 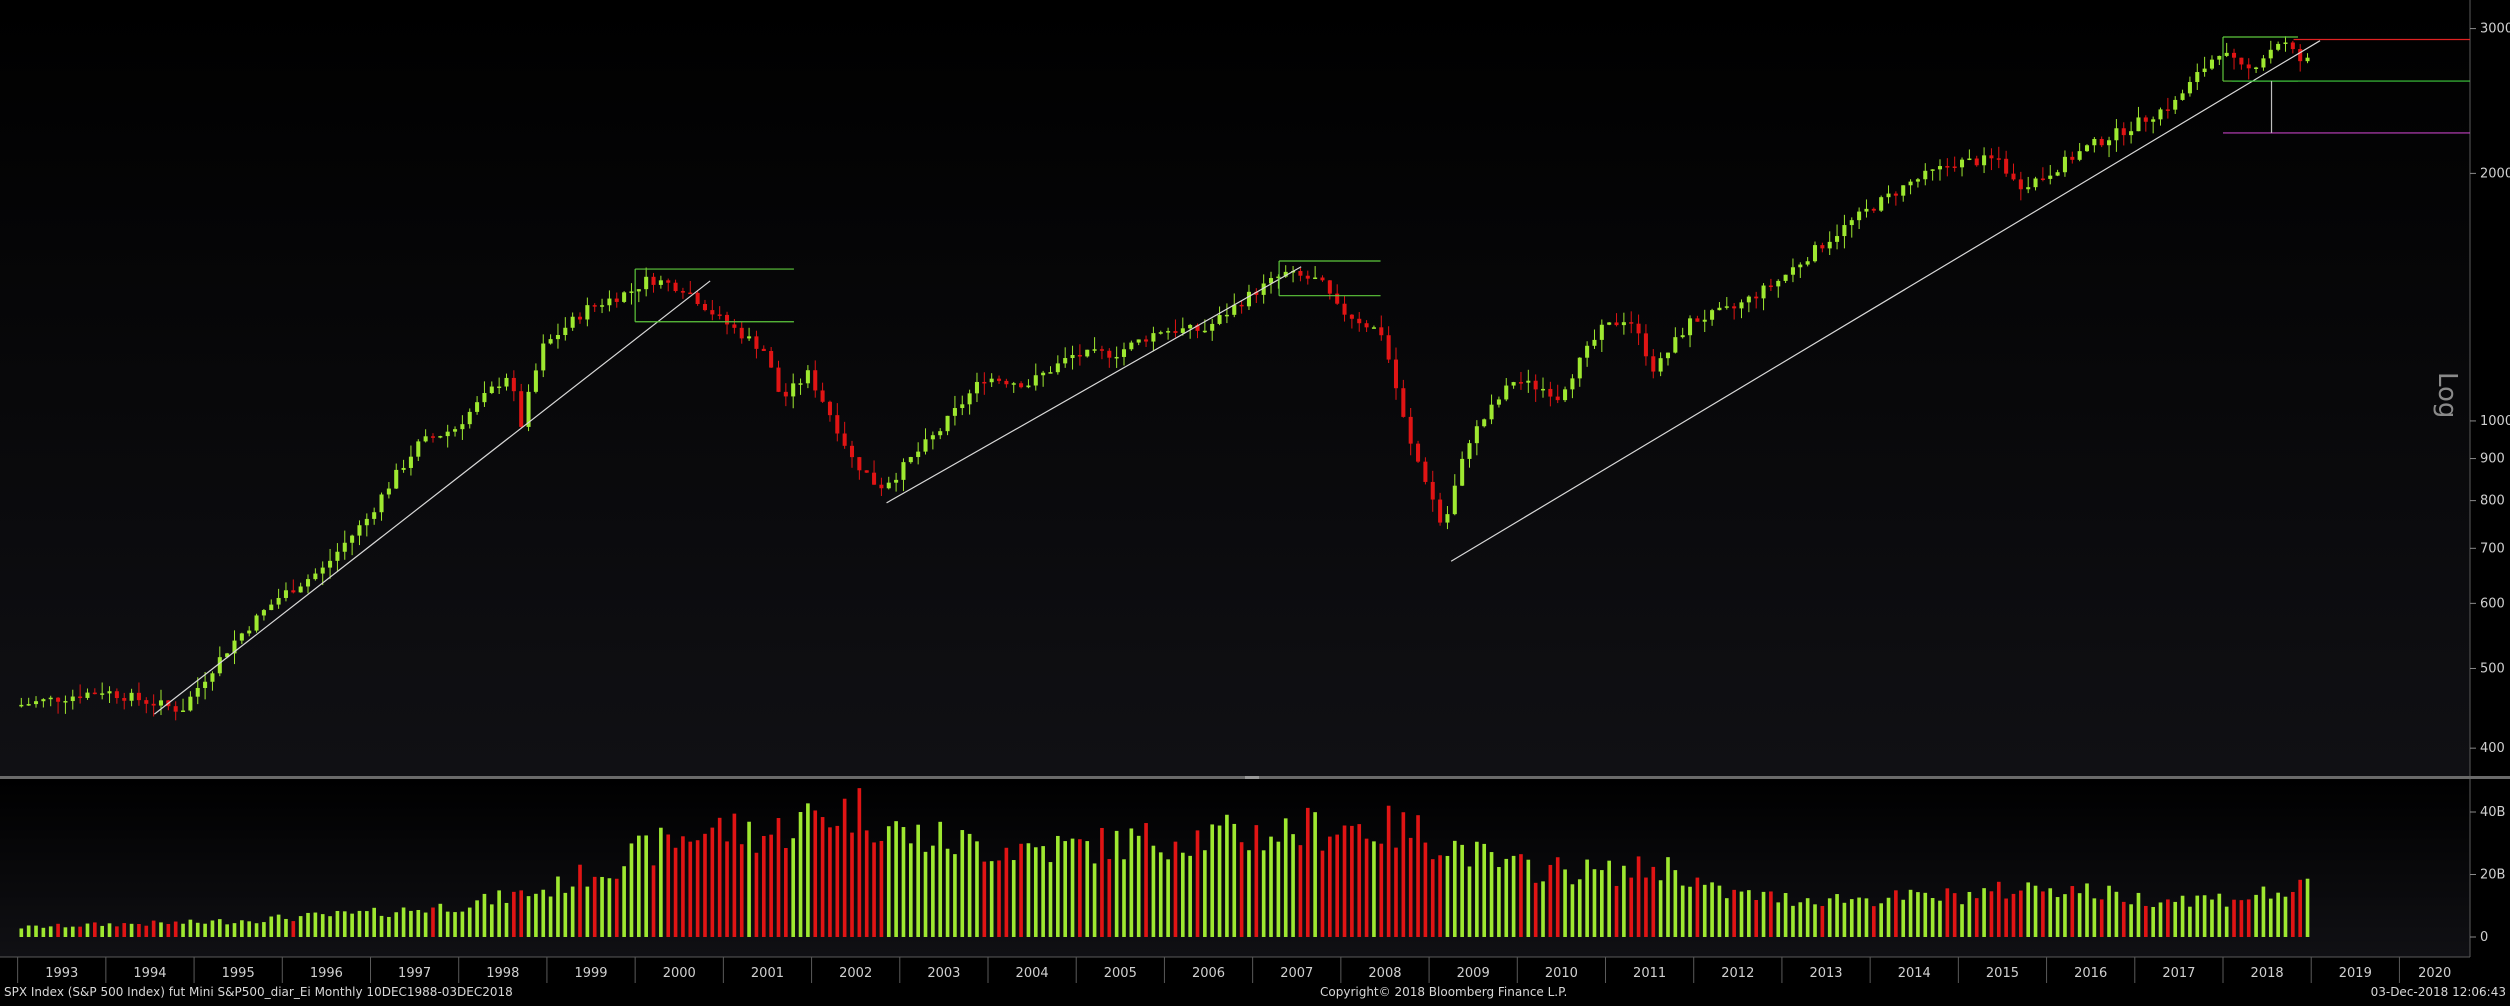 I want to click on footer-copyright: Copyright© 2018 Bloomberg Finance L.P., so click(x=1444, y=992).